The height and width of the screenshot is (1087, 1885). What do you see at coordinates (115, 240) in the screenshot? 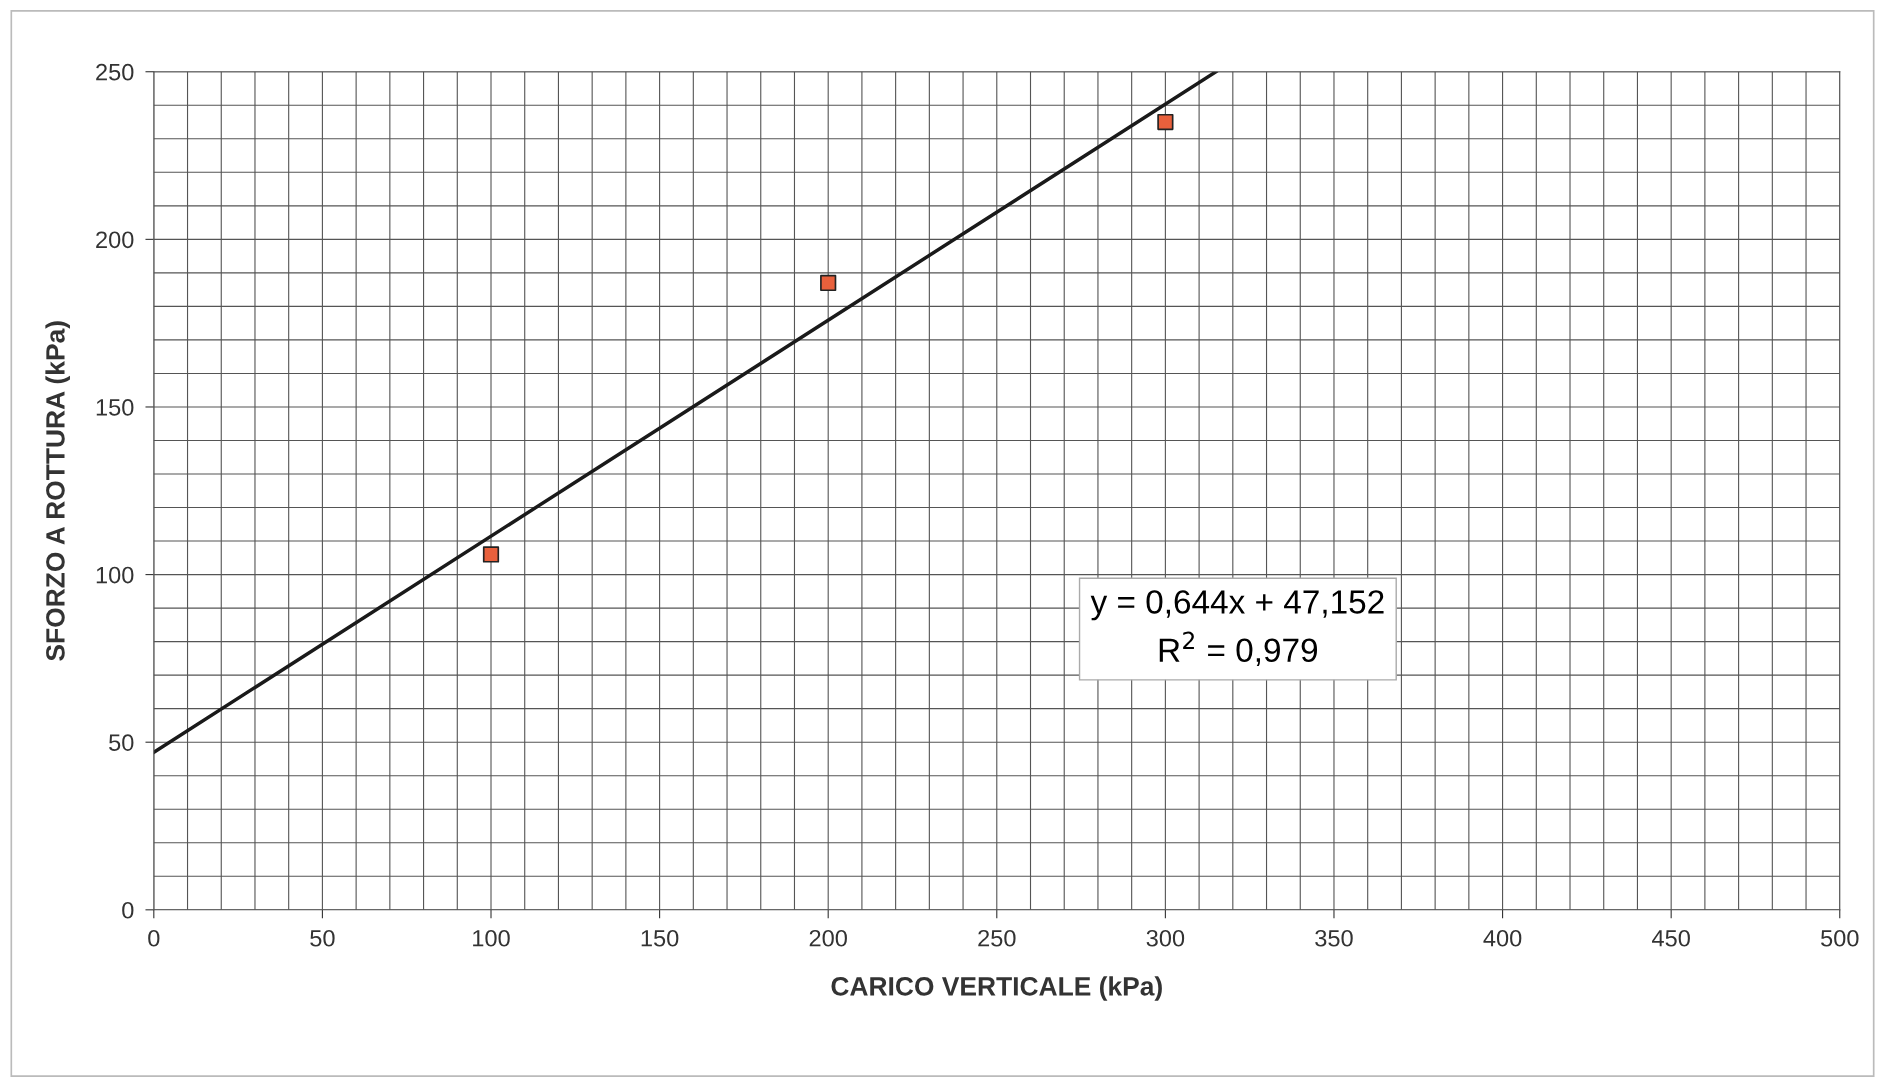
I see `y-tick-label: 200` at bounding box center [115, 240].